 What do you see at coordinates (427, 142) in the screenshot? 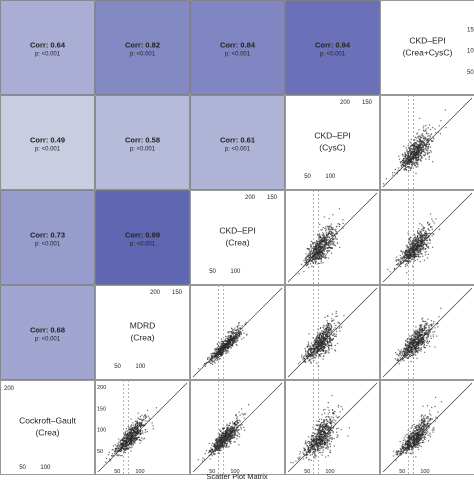
I see `panel-r1-c4` at bounding box center [427, 142].